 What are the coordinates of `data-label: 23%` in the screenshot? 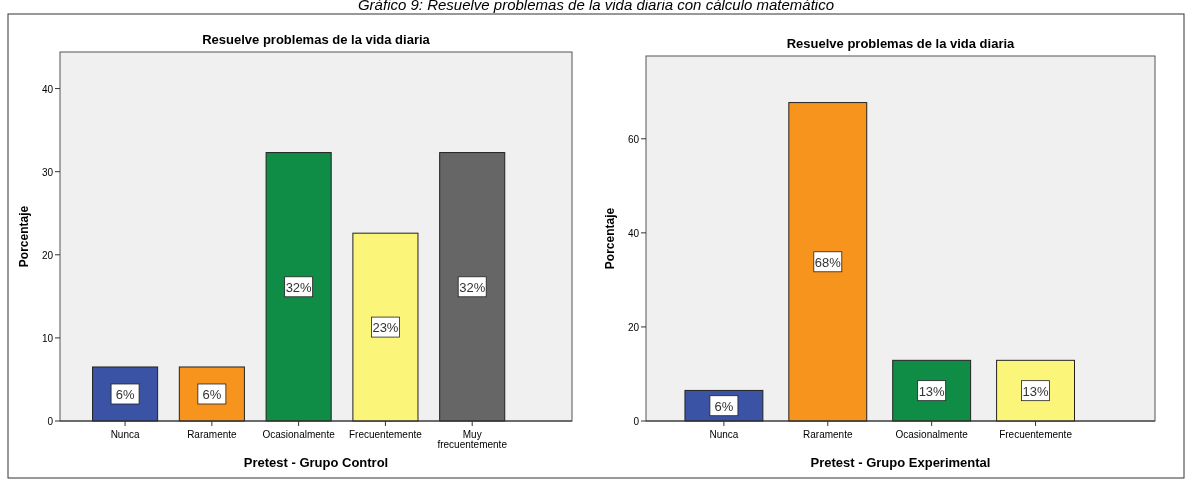 It's located at (385, 328).